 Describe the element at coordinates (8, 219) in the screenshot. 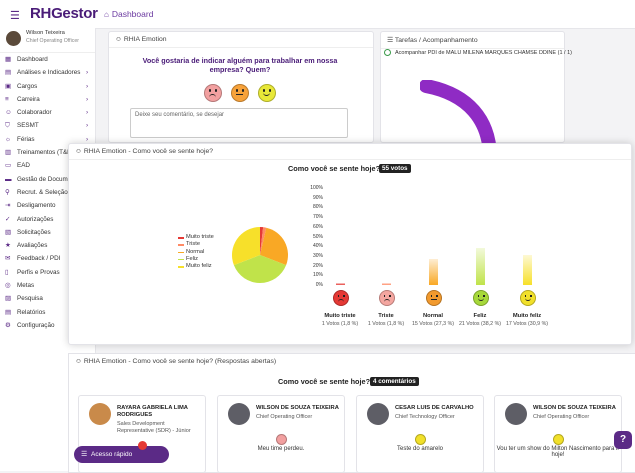

I see `check-icon: ✓` at that location.